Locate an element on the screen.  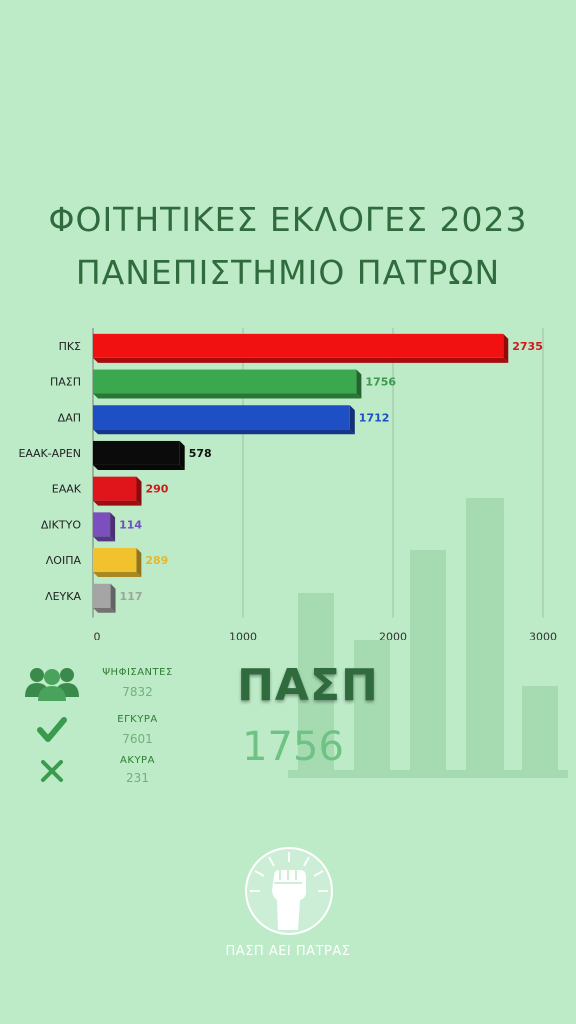
category-label: ΔΑΠ is located at coordinates (69, 417).